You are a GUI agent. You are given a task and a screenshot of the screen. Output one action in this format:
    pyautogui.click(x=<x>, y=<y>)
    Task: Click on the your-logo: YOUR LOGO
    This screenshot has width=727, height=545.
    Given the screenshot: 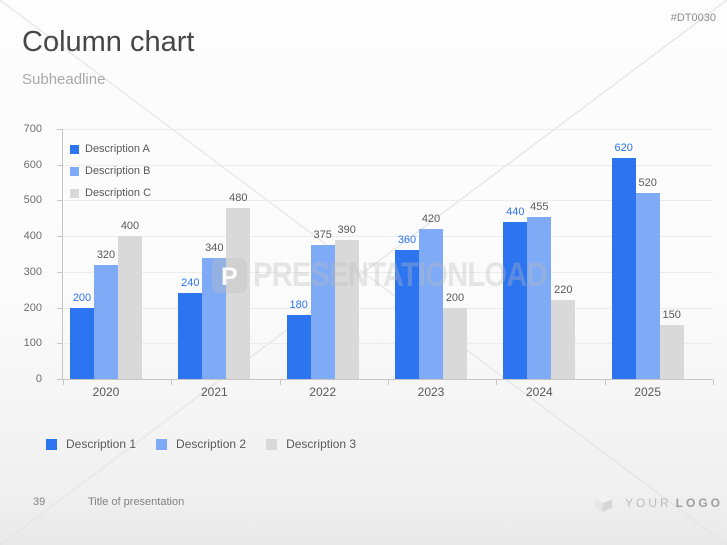 What is the action you would take?
    pyautogui.click(x=657, y=503)
    